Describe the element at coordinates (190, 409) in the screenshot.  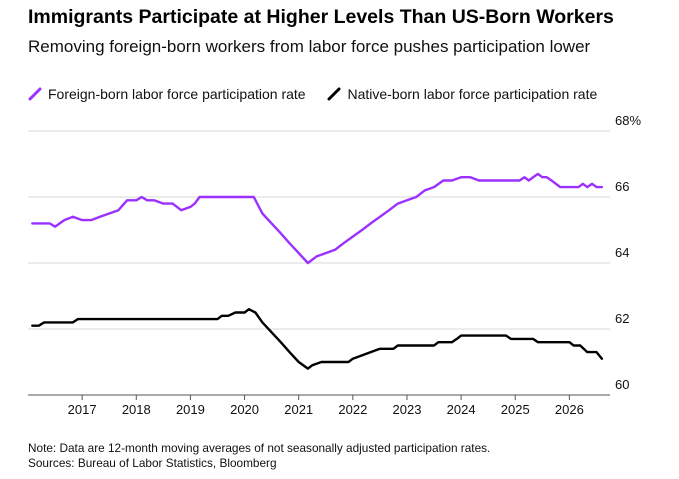
I see `x-tick-label: 2019` at that location.